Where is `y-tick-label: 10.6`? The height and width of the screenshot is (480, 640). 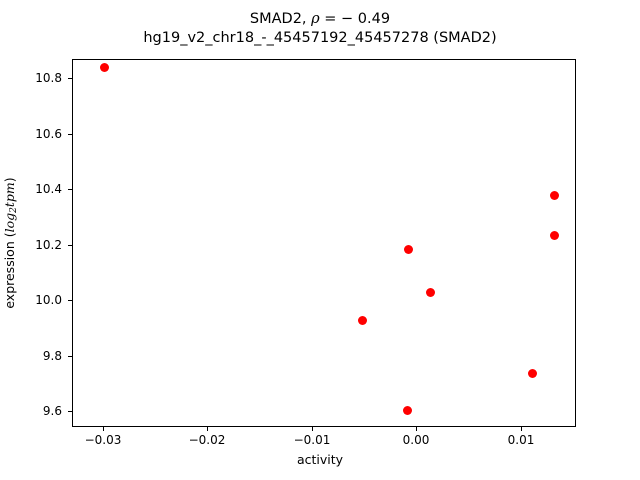 y-tick-label: 10.6 is located at coordinates (48, 134).